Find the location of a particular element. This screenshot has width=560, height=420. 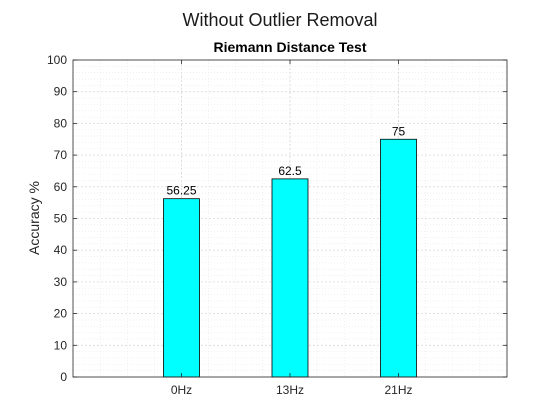

bar-13Hz is located at coordinates (290, 278).